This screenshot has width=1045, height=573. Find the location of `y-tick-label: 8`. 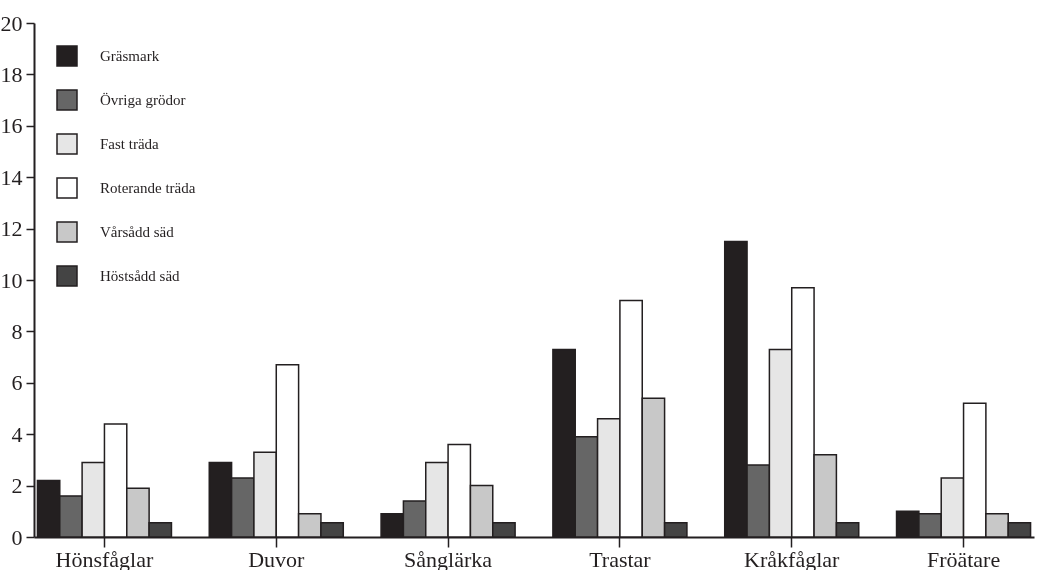

y-tick-label: 8 is located at coordinates (17, 331).